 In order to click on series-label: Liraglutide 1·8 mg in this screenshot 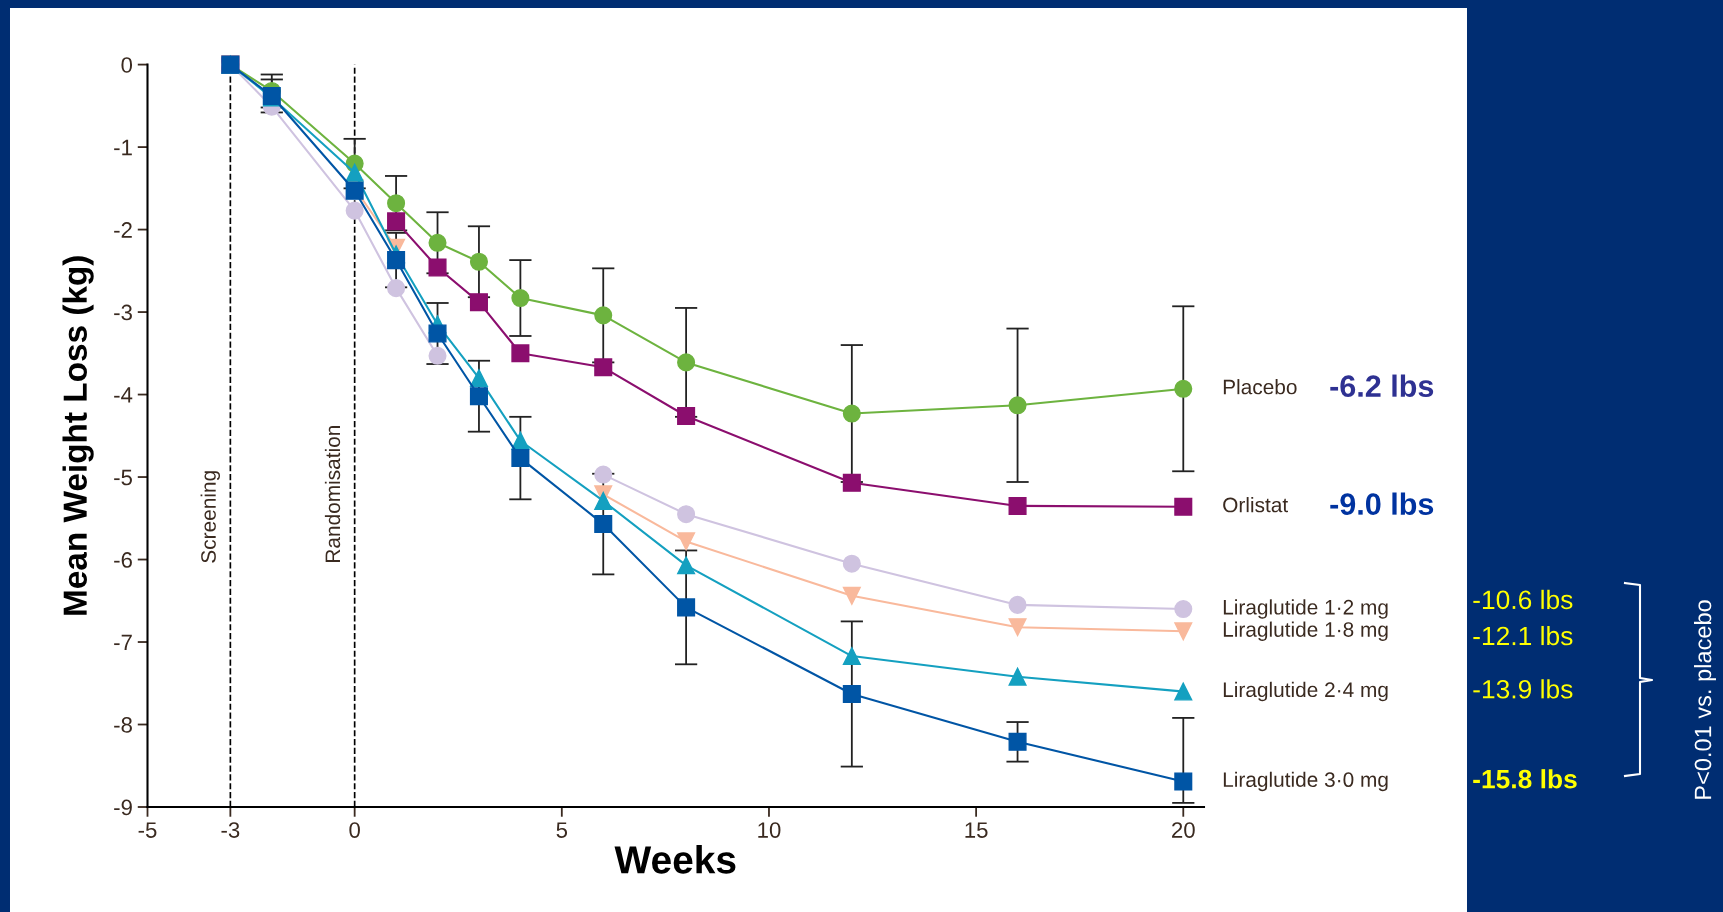, I will do `click(1305, 631)`.